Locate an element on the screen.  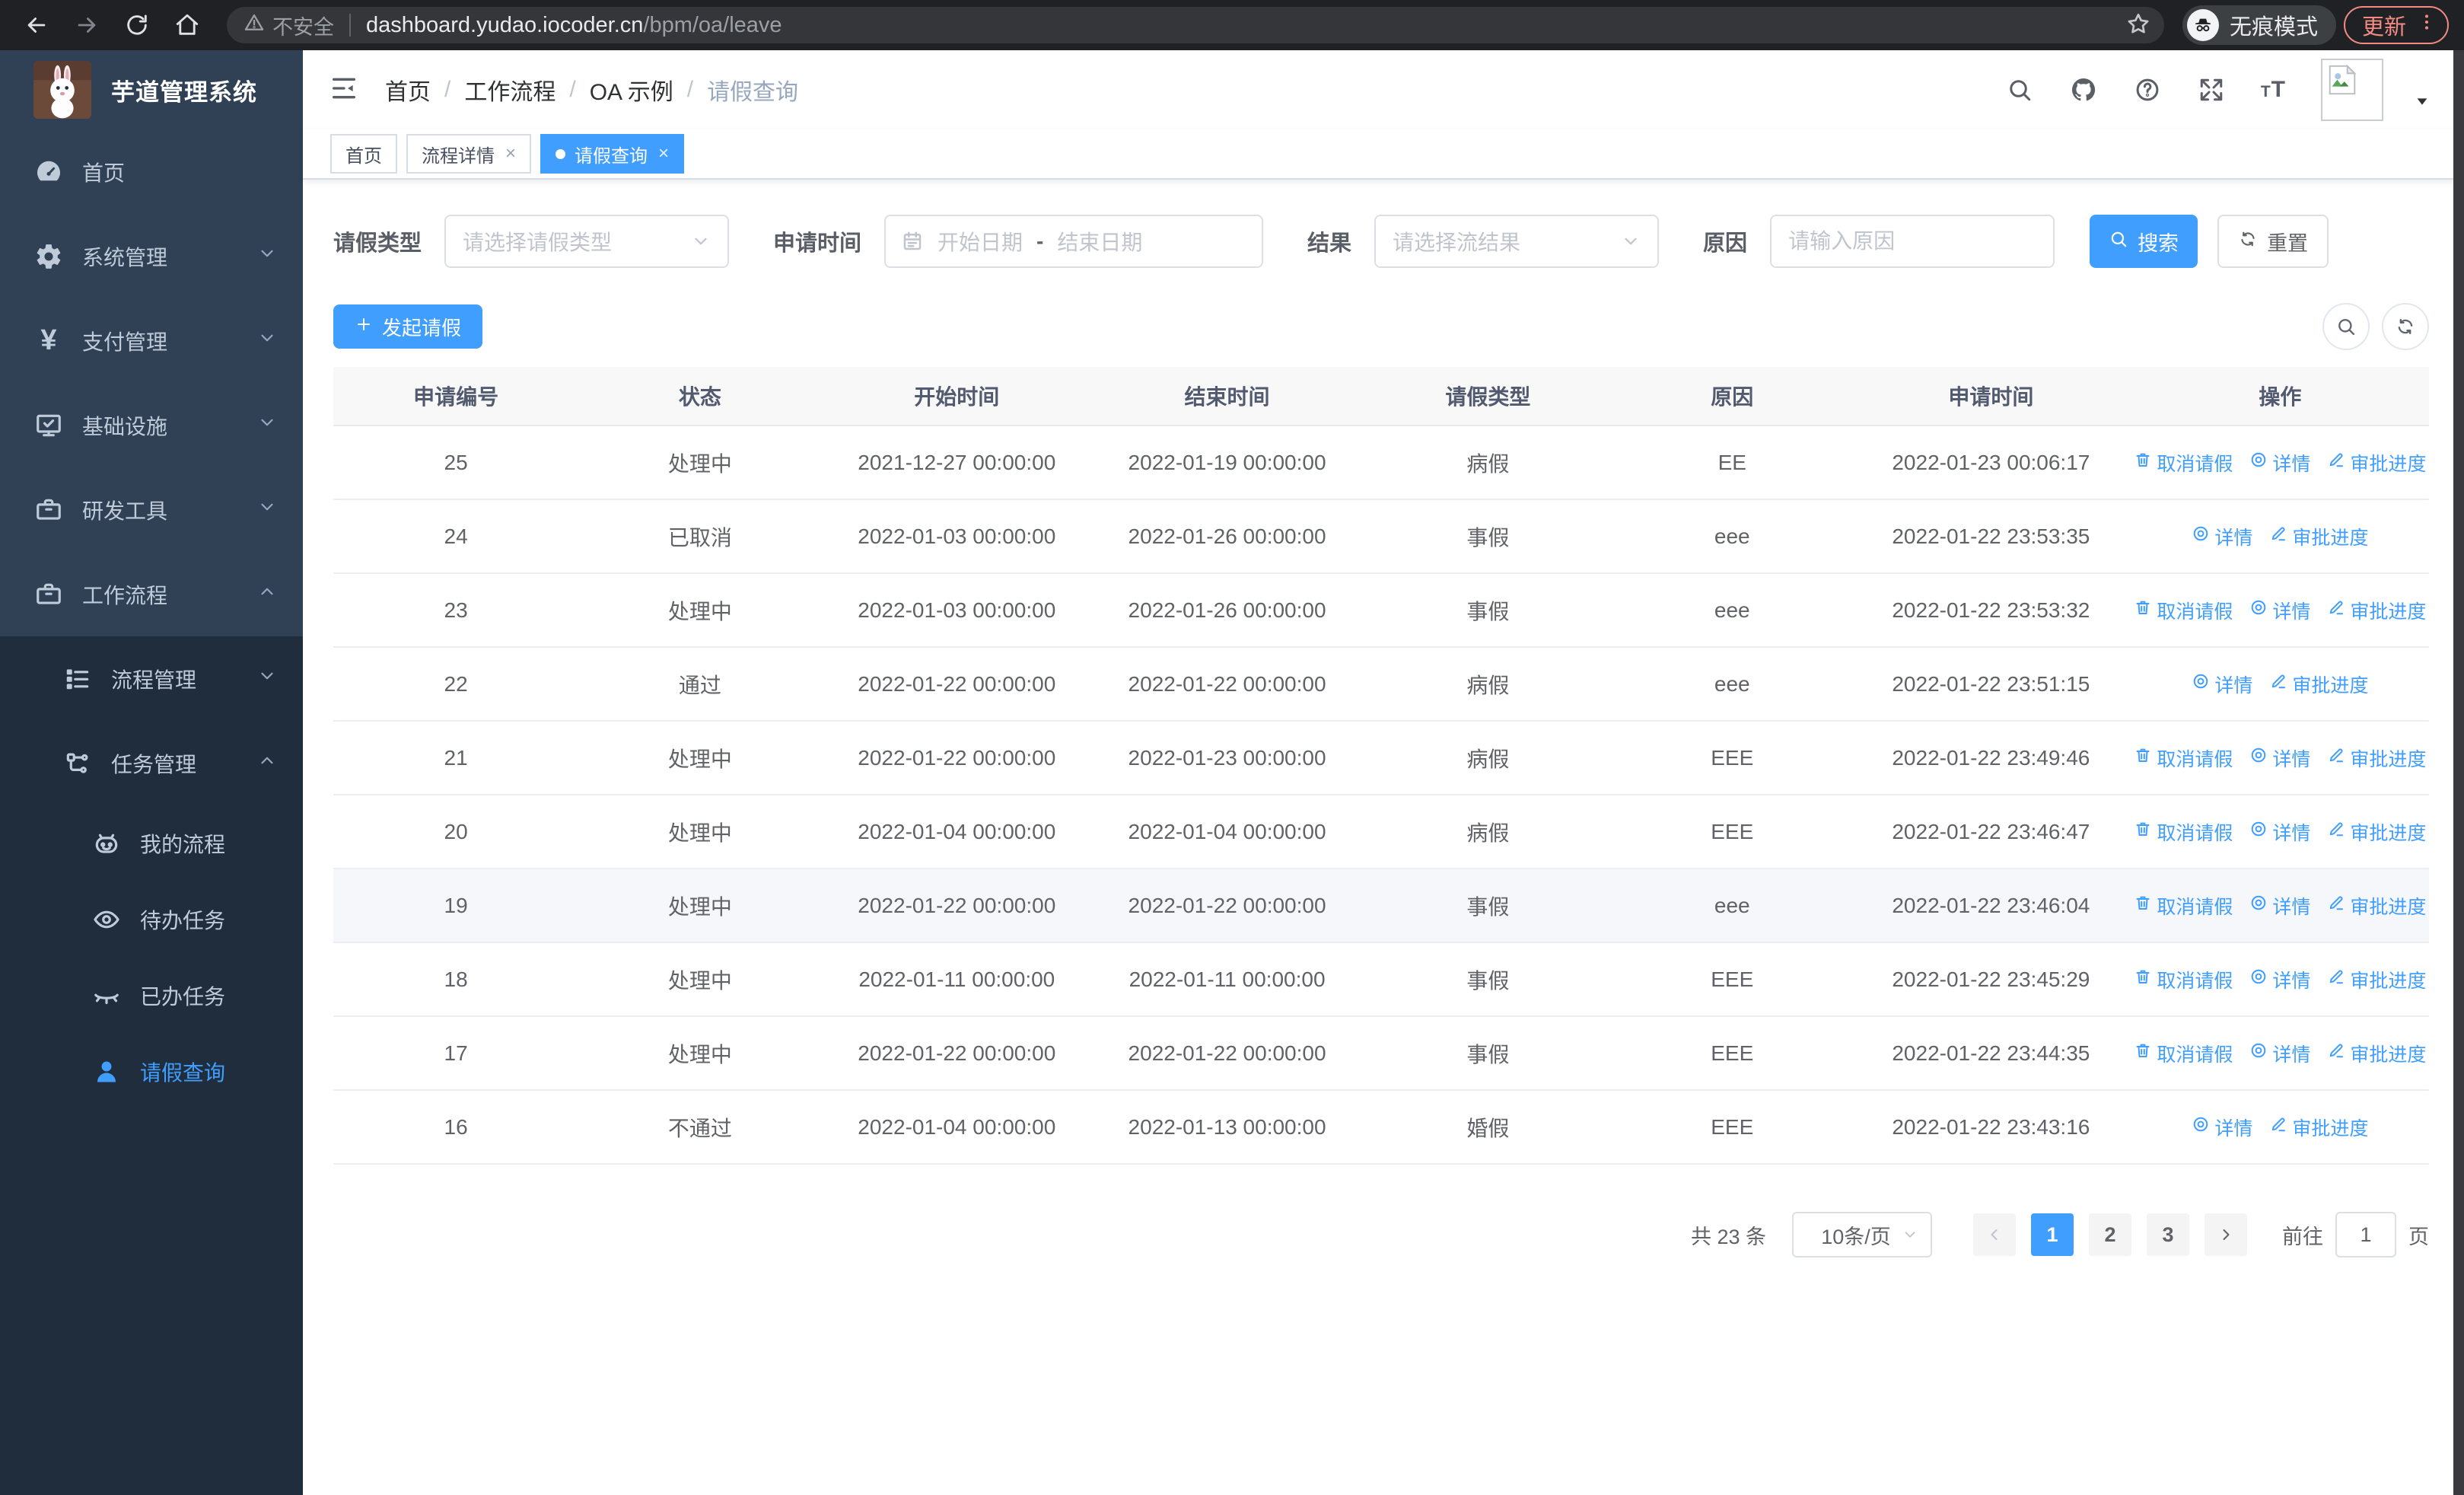
app-logo: 芋道管理系统 is located at coordinates (151, 90).